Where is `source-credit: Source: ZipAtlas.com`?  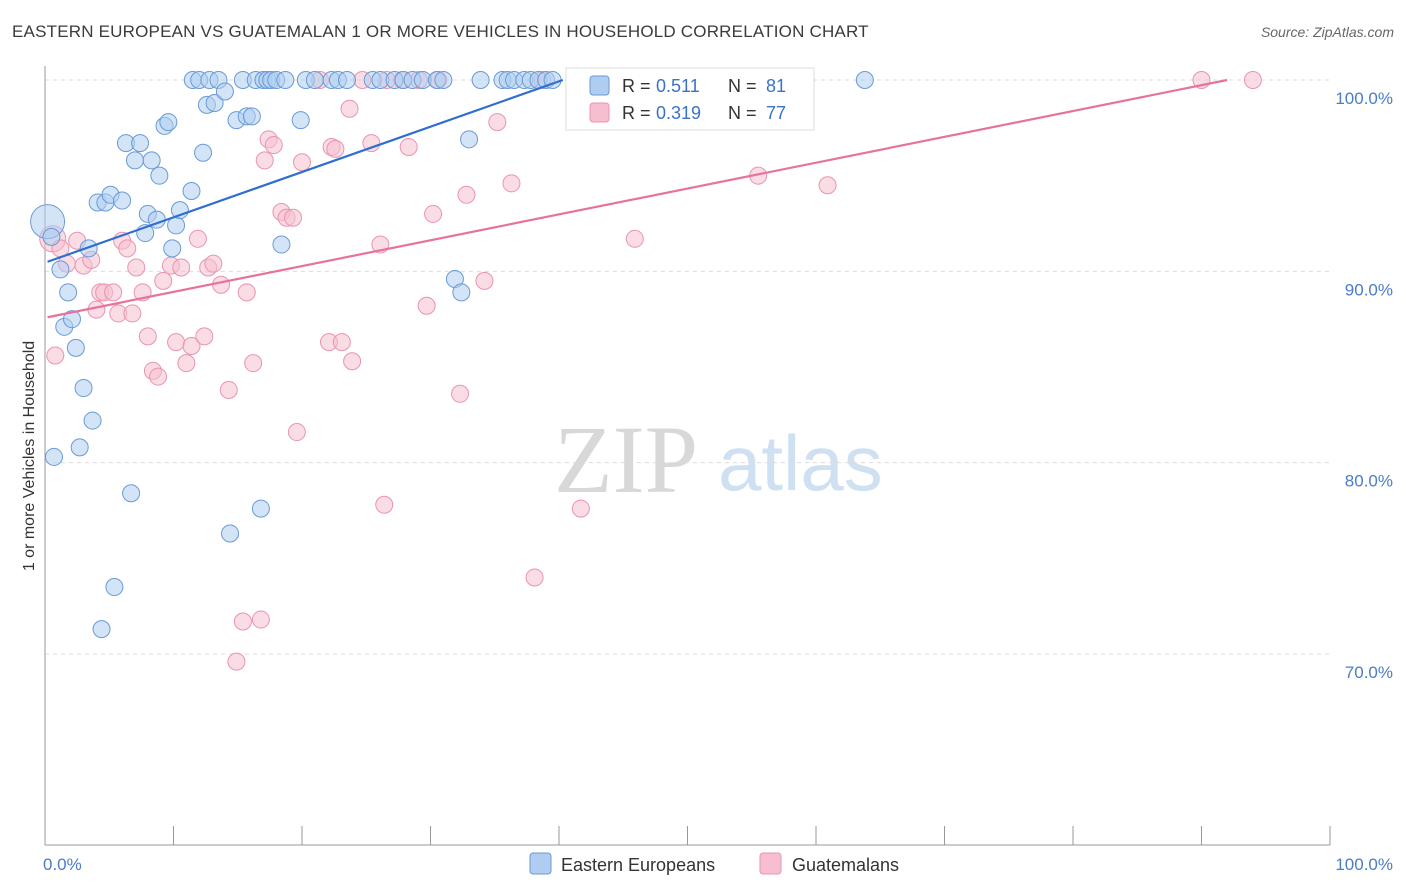 source-credit: Source: ZipAtlas.com is located at coordinates (1327, 32).